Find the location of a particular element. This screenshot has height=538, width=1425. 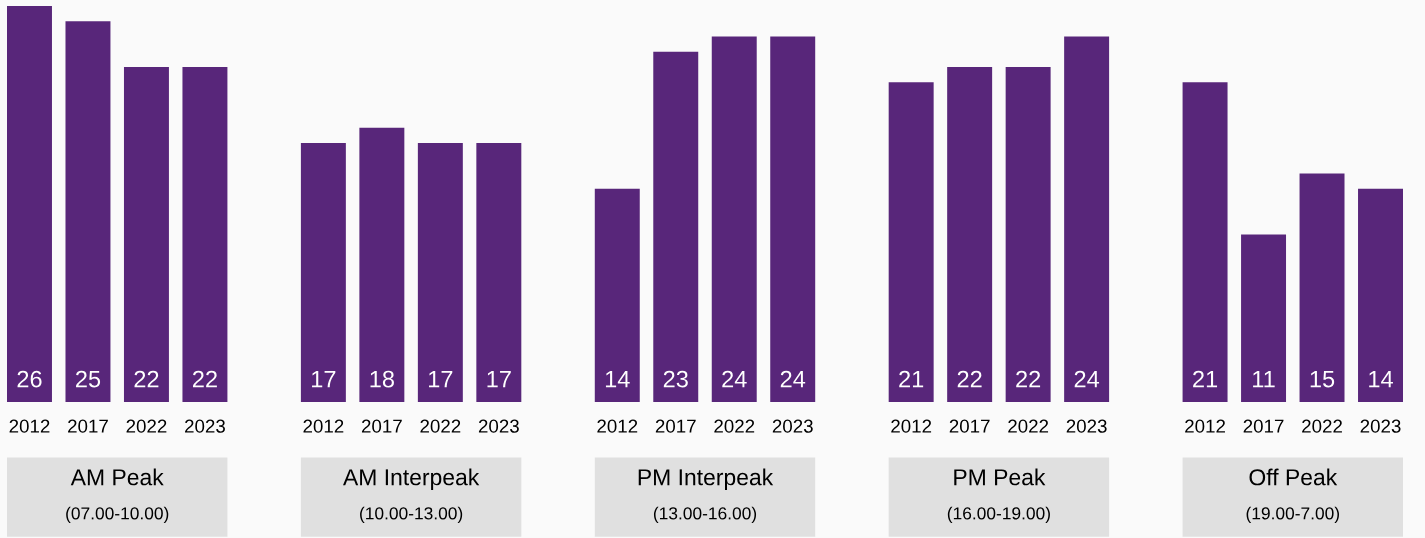

x-tick-label: PM Peak (16.00-19.00) is located at coordinates (998, 495).